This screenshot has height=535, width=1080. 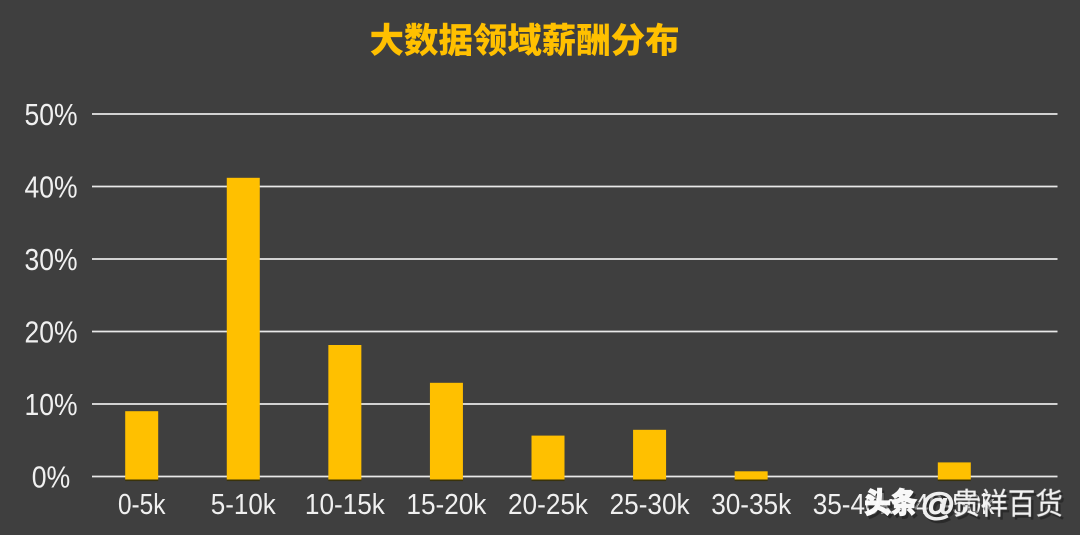 What do you see at coordinates (51, 259) in the screenshot?
I see `svg-text: 30%` at bounding box center [51, 259].